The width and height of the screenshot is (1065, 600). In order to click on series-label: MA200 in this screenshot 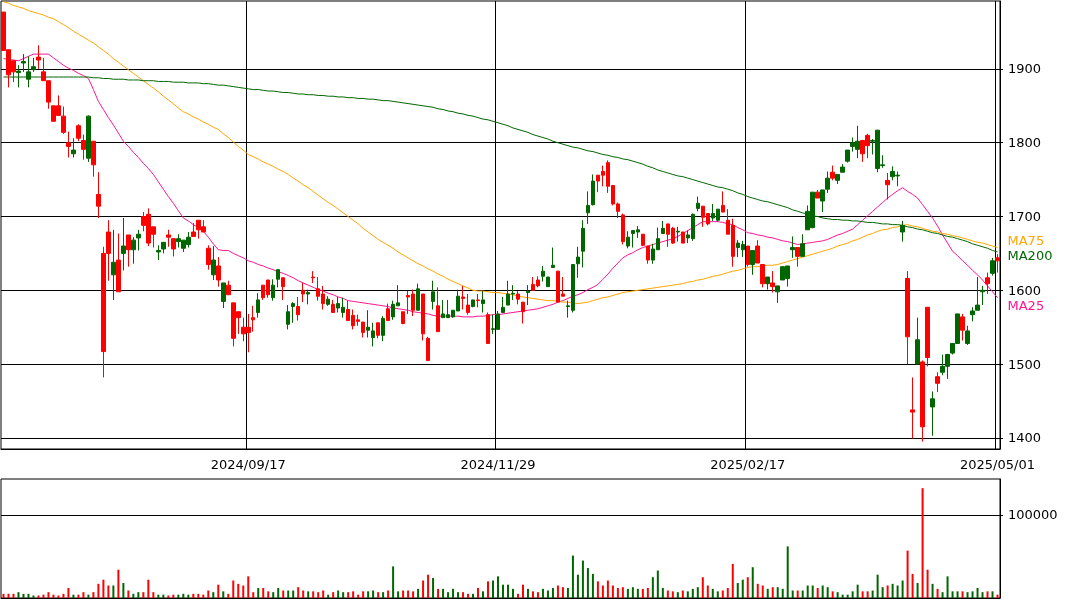, I will do `click(1030, 256)`.